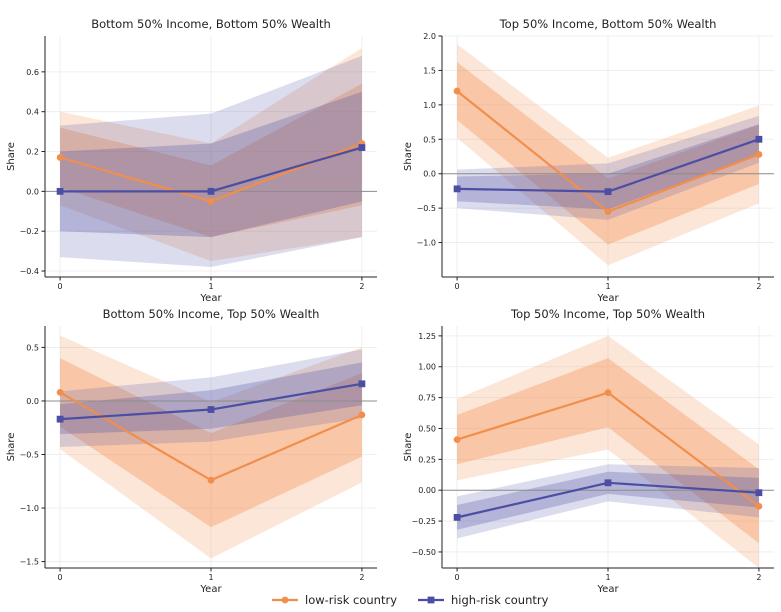 The image size is (781, 612). Describe the element at coordinates (427, 490) in the screenshot. I see `y-tick-label: 0.00` at that location.